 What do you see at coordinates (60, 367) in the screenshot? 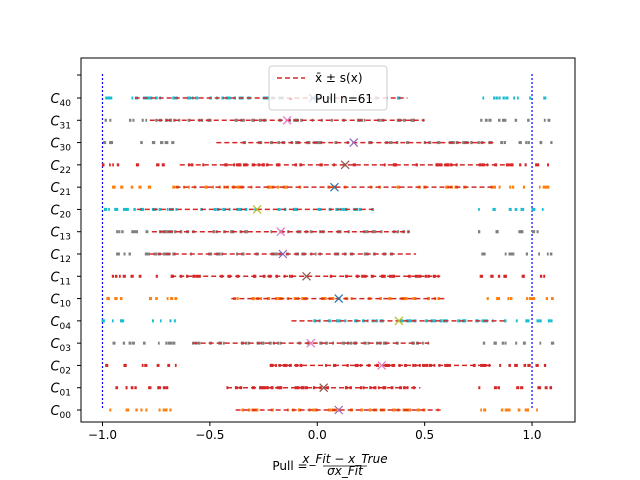
I see `y-tick-label: C02` at bounding box center [60, 367].